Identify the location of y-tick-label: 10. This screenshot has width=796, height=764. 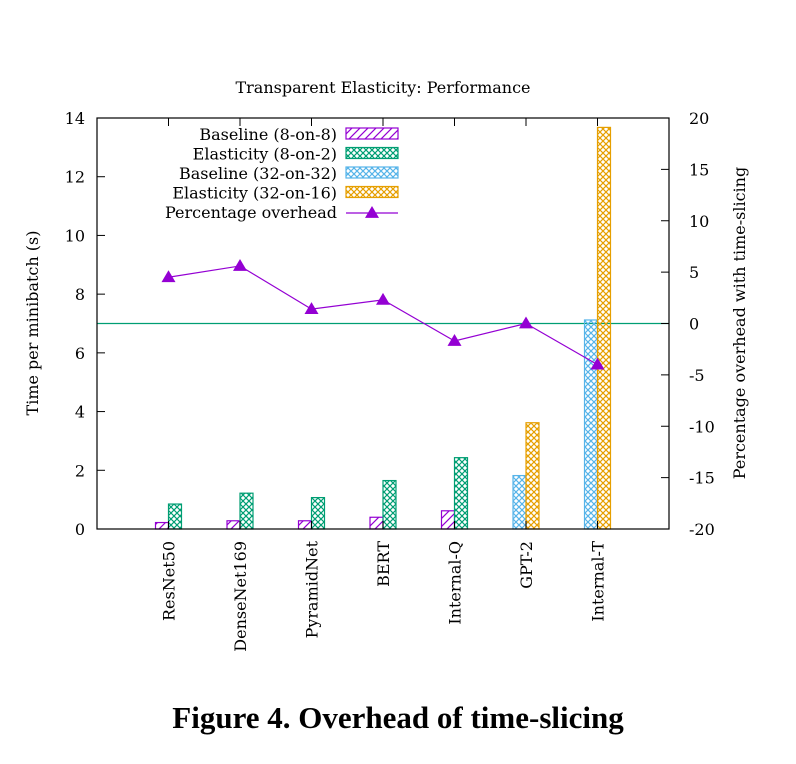
(75, 235).